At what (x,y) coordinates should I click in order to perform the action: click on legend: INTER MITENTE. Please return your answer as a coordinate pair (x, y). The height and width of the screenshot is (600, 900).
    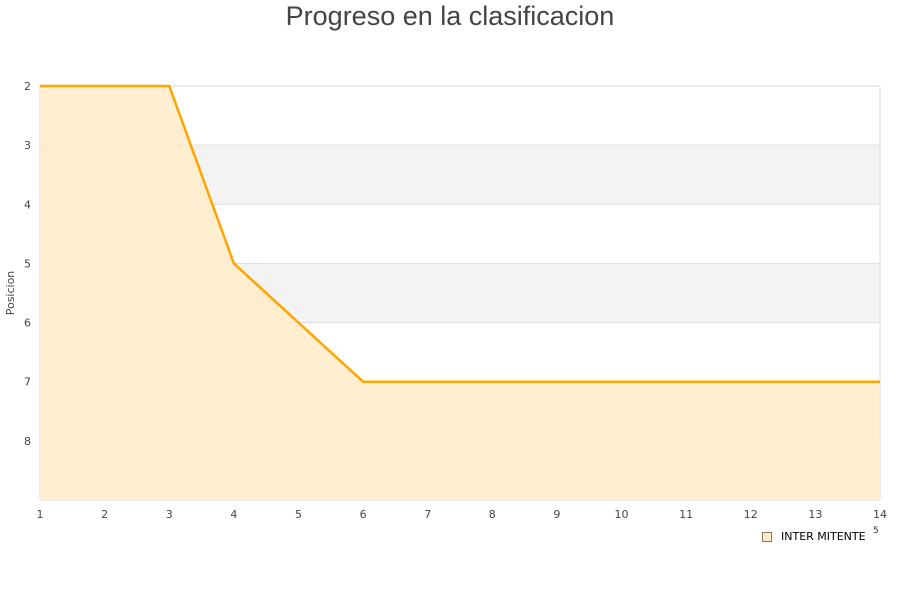
    Looking at the image, I should click on (814, 536).